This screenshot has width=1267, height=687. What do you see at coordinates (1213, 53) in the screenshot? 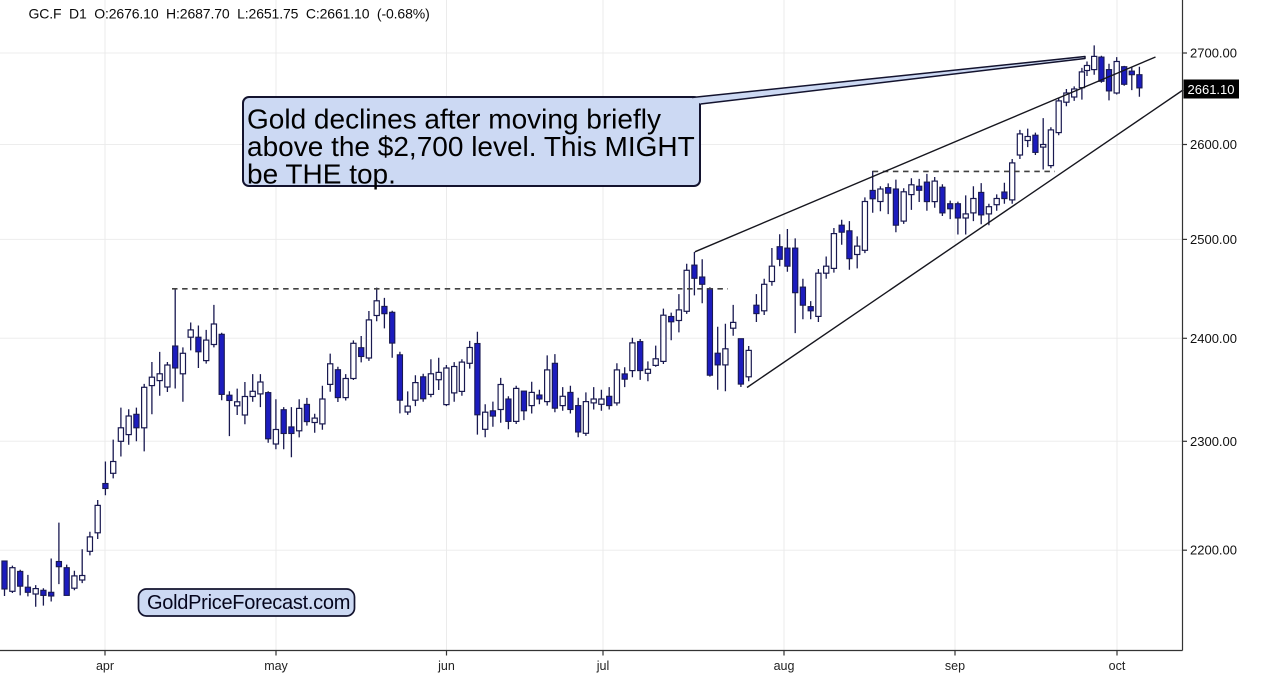
I see `svg-text: 2700.00` at bounding box center [1213, 53].